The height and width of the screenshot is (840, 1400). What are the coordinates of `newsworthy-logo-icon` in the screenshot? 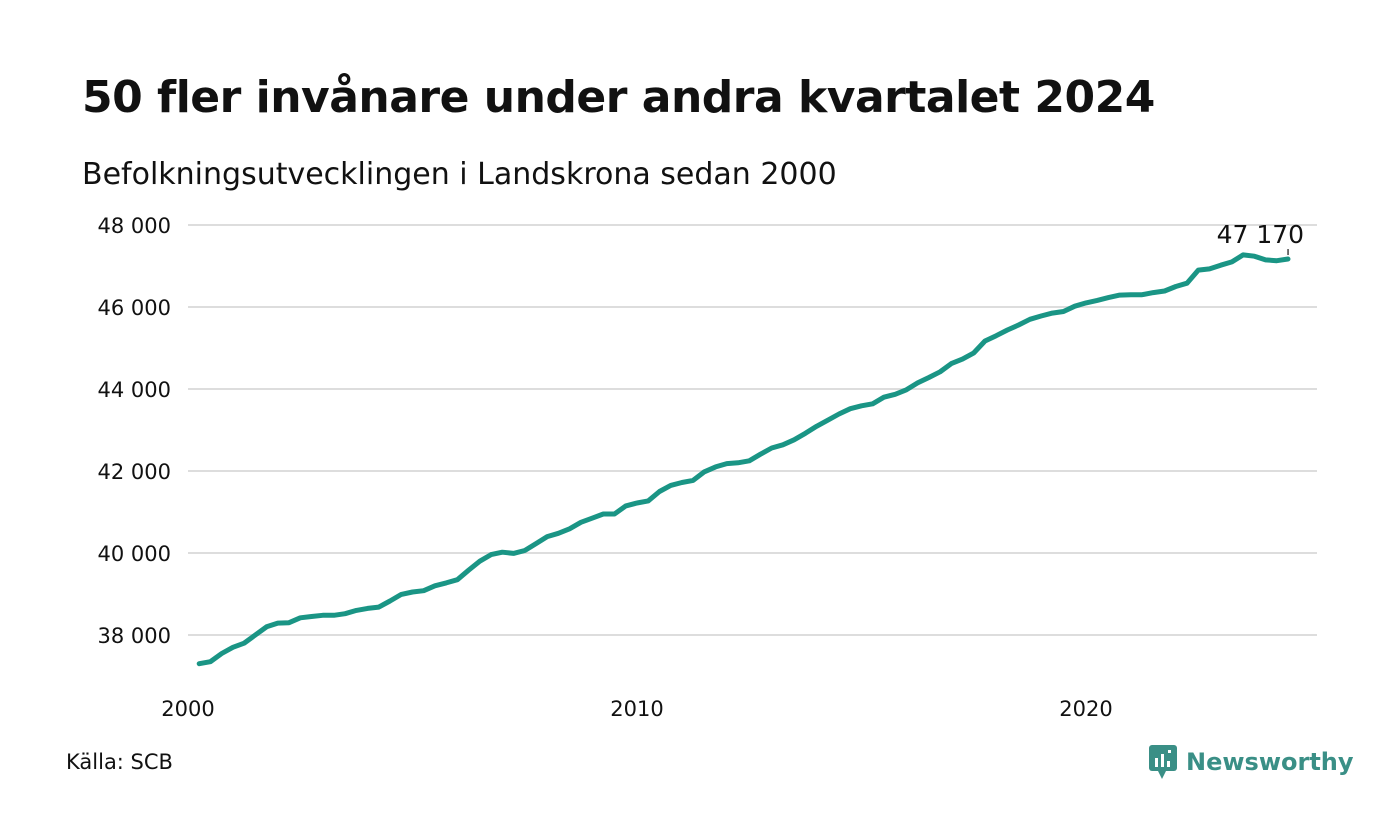 It's located at (1163, 762).